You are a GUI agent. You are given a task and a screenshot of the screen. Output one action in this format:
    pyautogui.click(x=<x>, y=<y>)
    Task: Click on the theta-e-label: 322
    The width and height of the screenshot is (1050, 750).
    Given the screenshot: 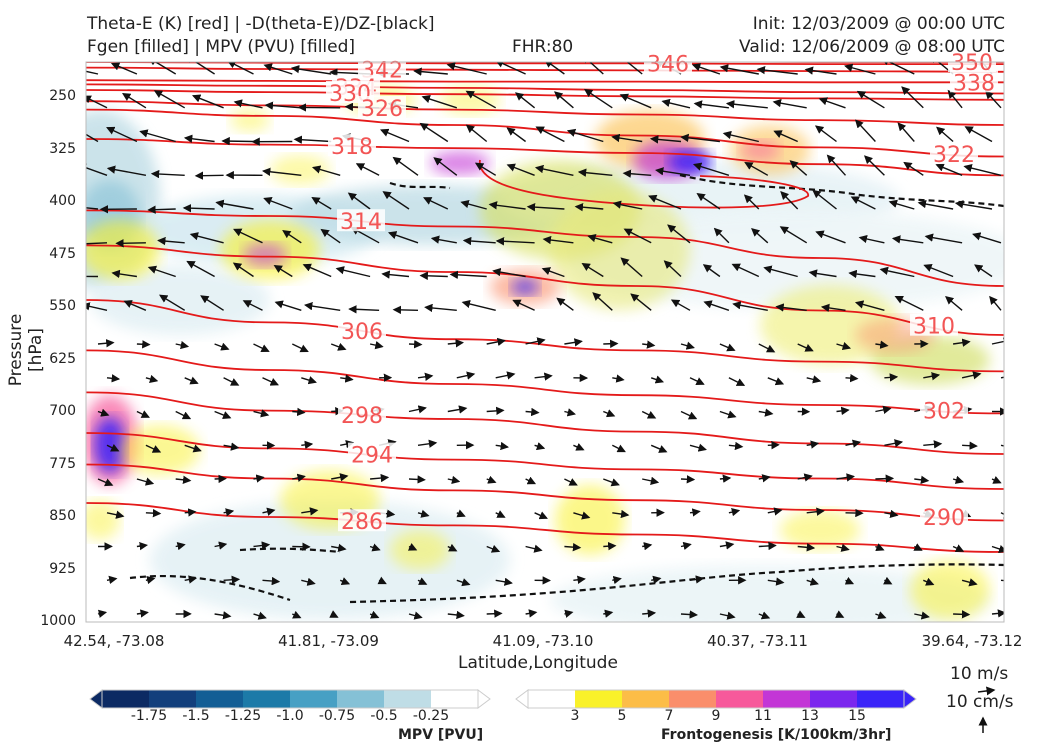 What is the action you would take?
    pyautogui.click(x=954, y=155)
    